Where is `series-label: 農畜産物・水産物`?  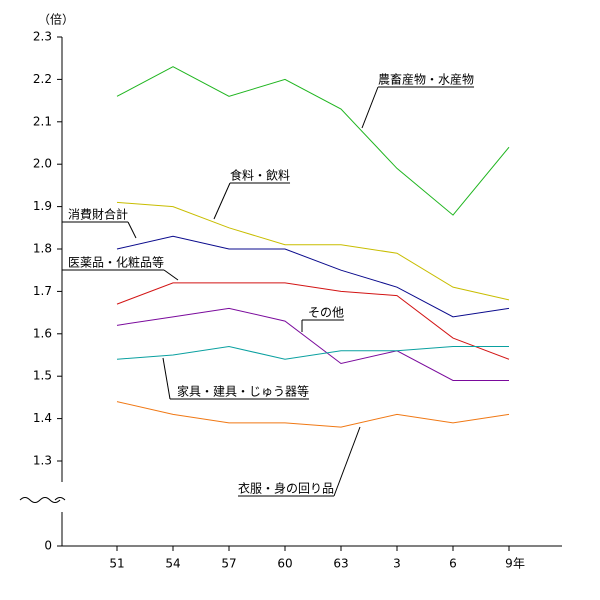 series-label: 農畜産物・水産物 is located at coordinates (426, 79).